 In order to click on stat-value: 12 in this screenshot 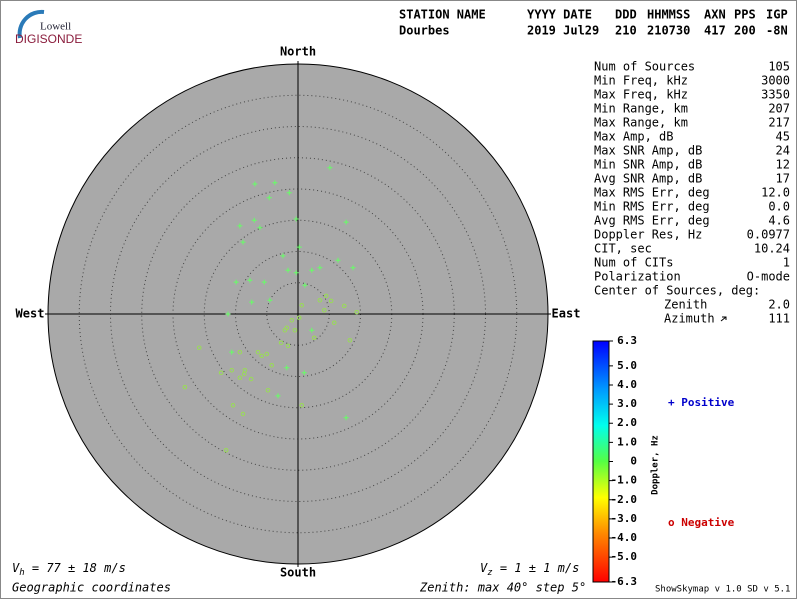, I will do `click(783, 165)`.